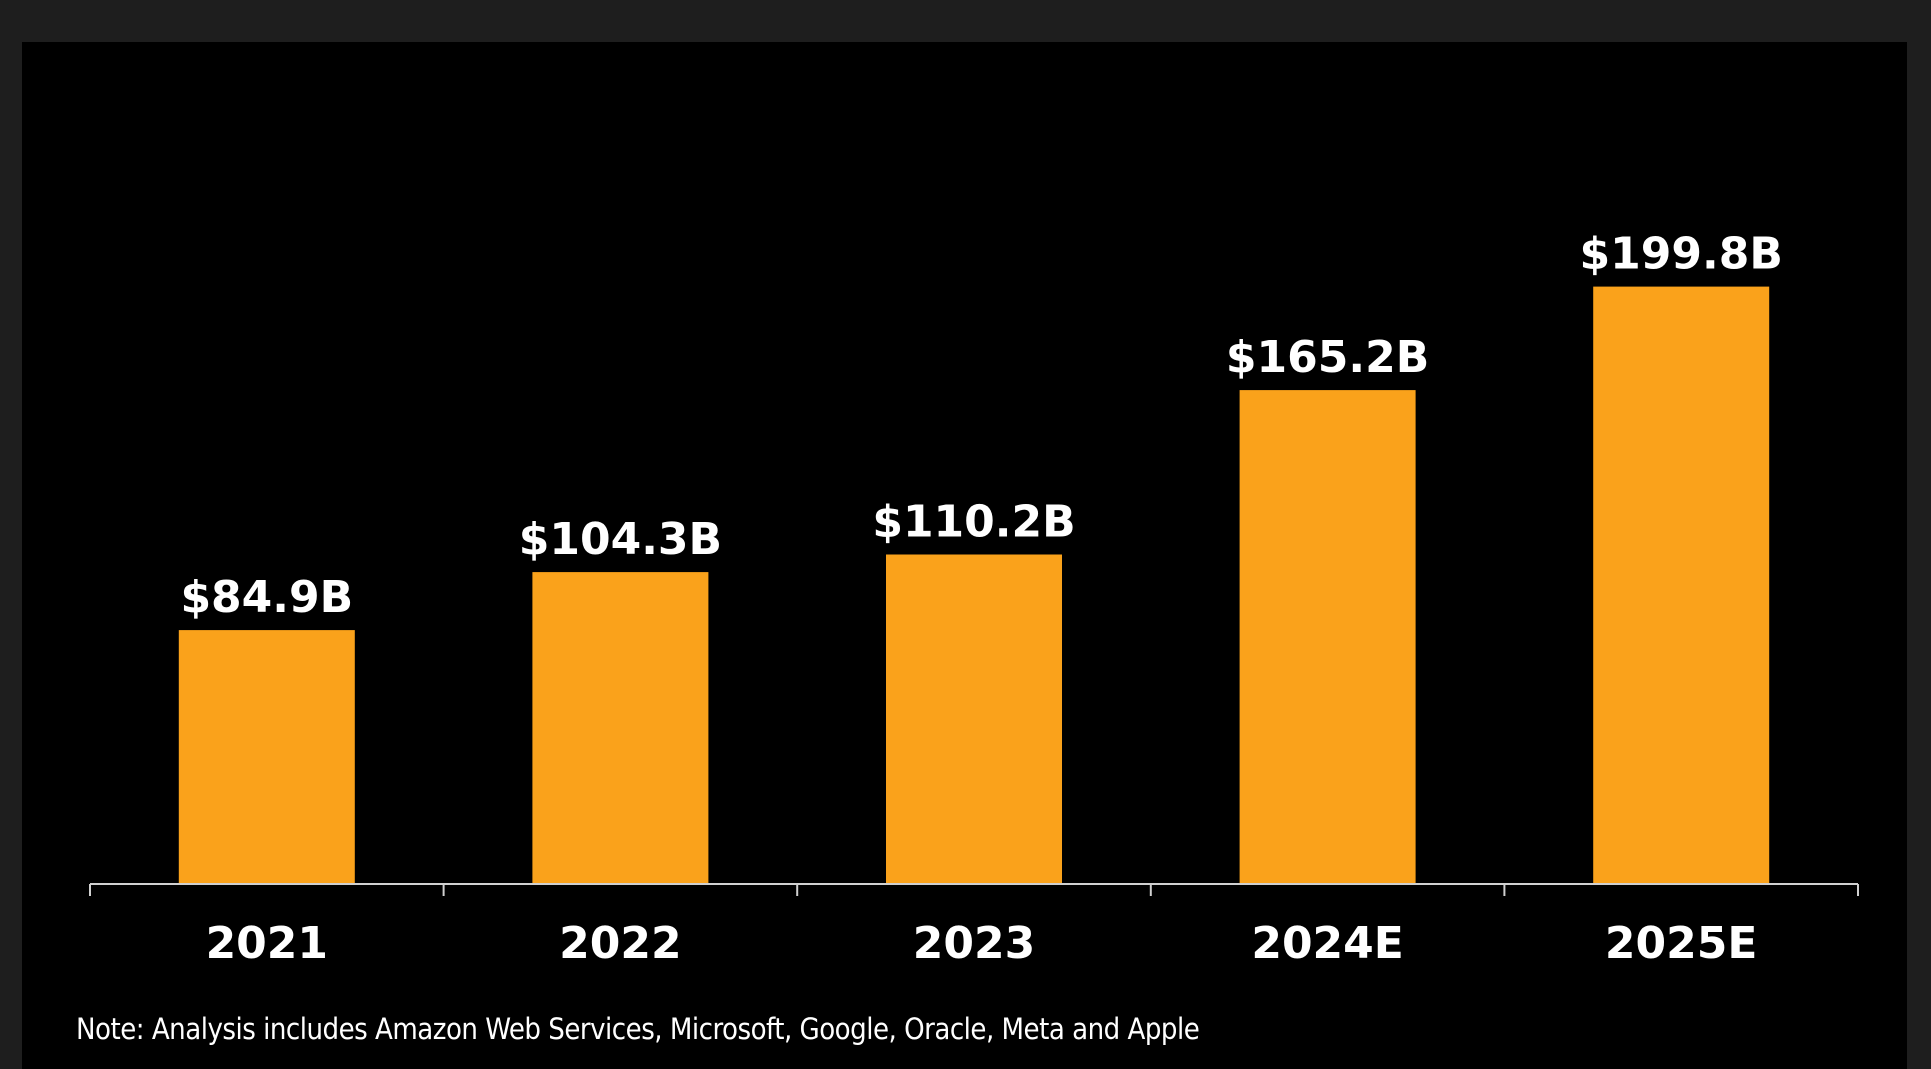  What do you see at coordinates (1681, 943) in the screenshot?
I see `category-label-2025E: 2025E` at bounding box center [1681, 943].